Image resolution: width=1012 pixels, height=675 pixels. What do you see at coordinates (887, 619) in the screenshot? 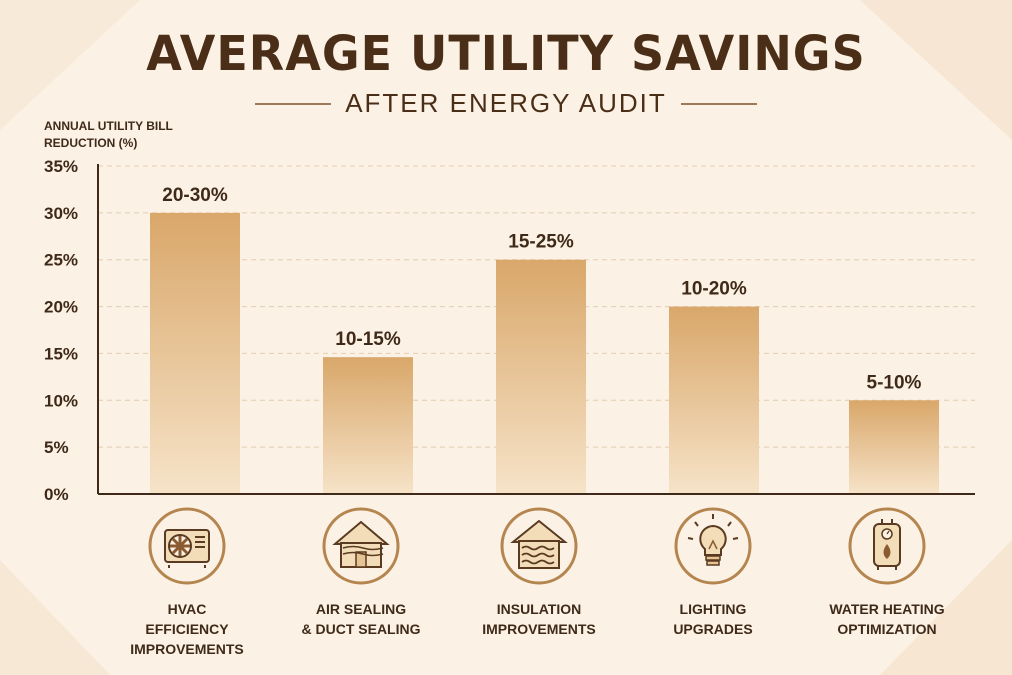
I see `category-label-water-heating: WATER HEATING OPTIMIZATION` at bounding box center [887, 619].